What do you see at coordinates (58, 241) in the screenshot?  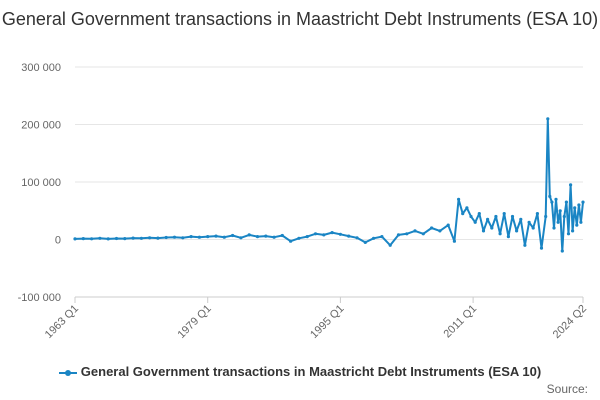 I see `y-tick-label: 0` at bounding box center [58, 241].